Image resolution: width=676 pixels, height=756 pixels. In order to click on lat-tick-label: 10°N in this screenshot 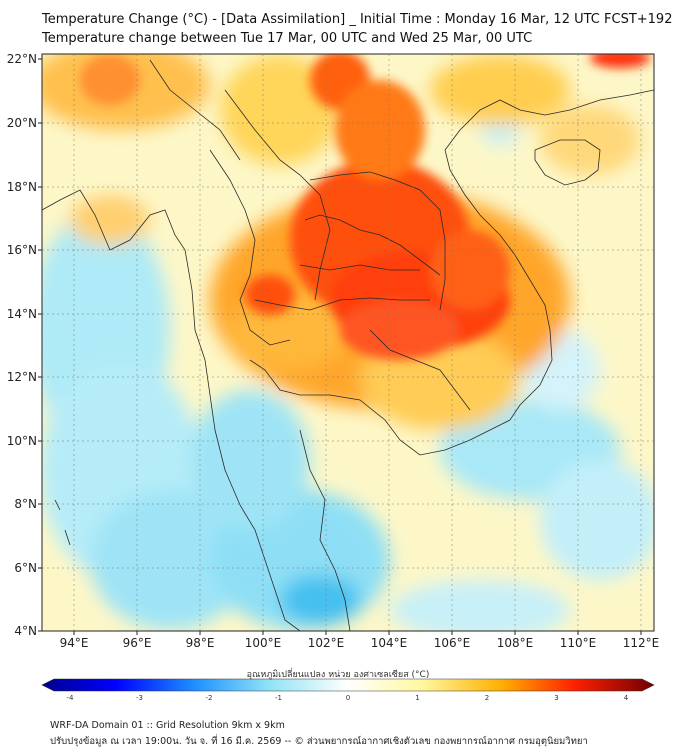, I will do `click(22, 441)`.